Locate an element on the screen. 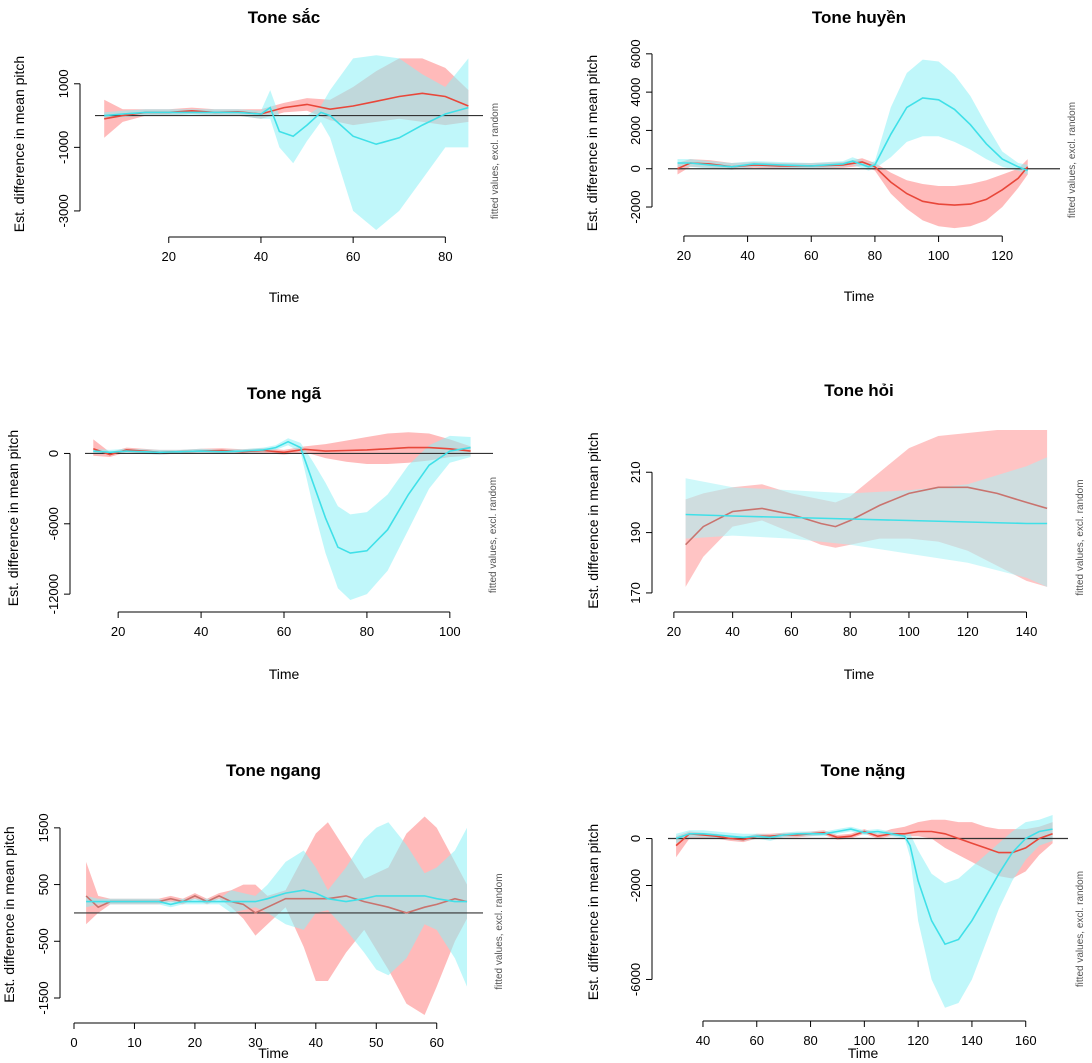 This screenshot has height=1063, width=1092. x-tick-label: 30 is located at coordinates (255, 1042).